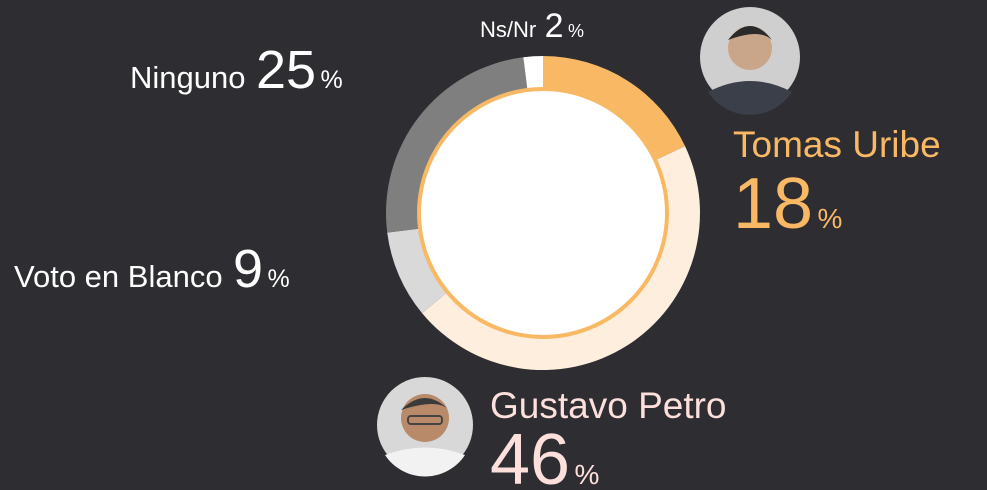  Describe the element at coordinates (530, 455) in the screenshot. I see `value-label: 46` at that location.